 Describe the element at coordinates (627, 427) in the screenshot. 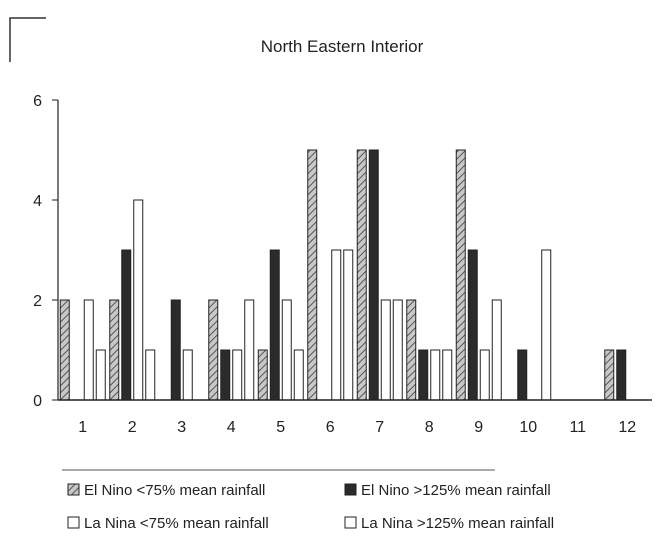

I see `x-tick-label: 12` at that location.